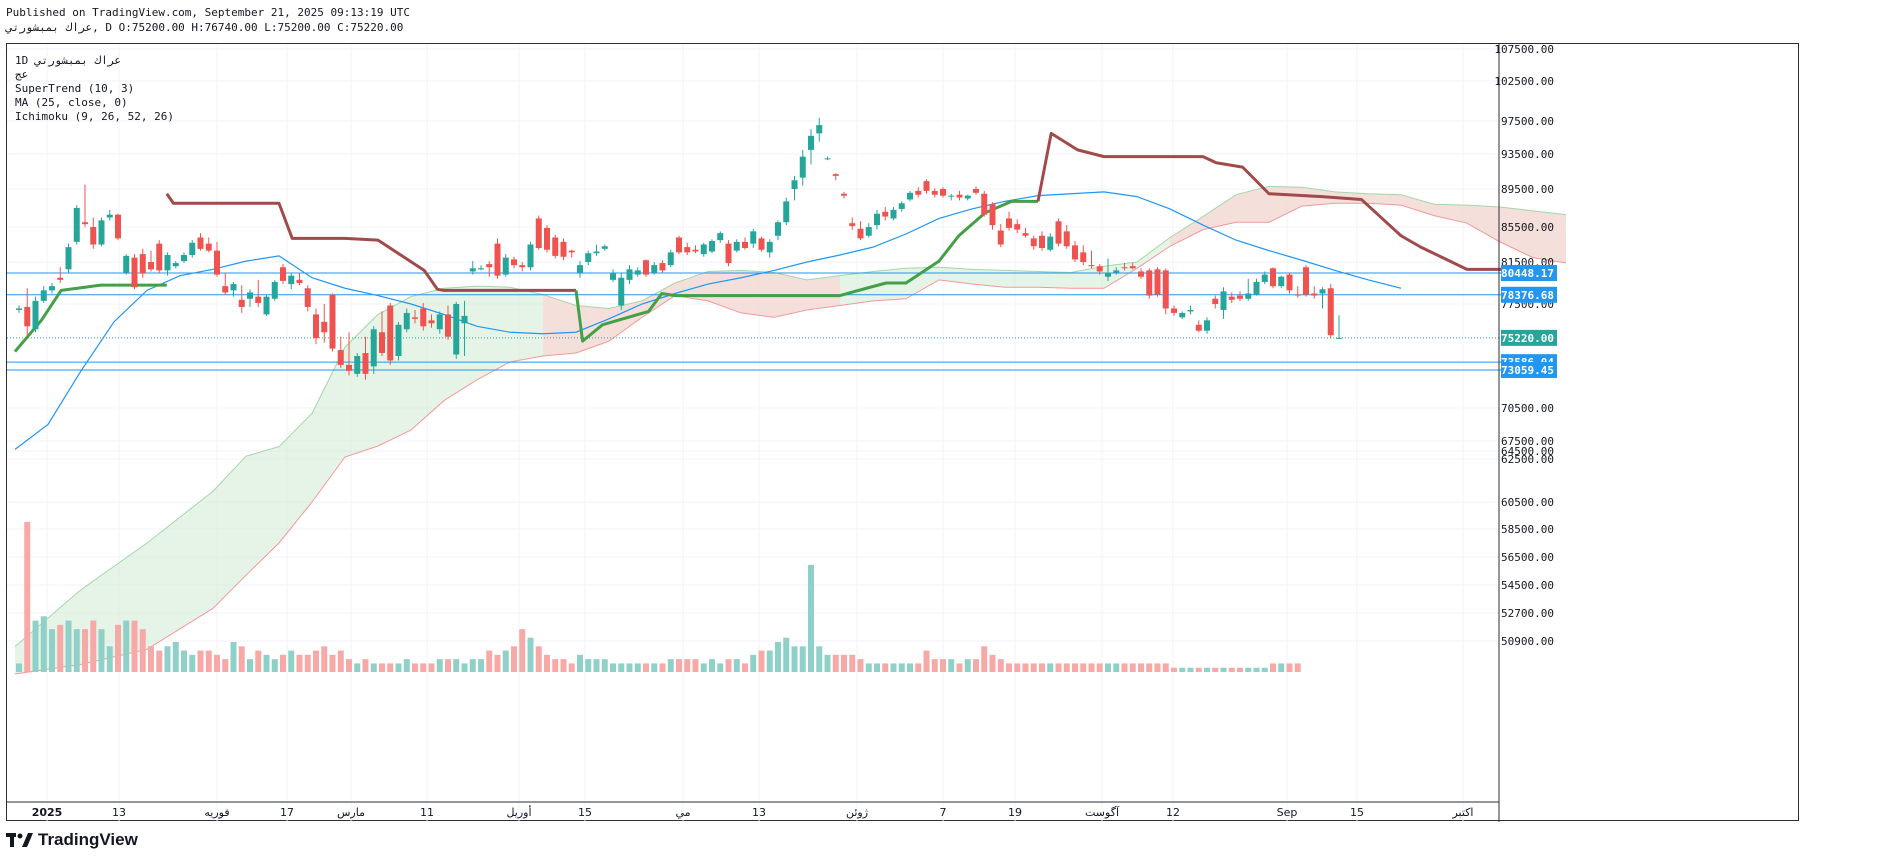  What do you see at coordinates (1527, 154) in the screenshot?
I see `y-tick-label-3: 93500.00` at bounding box center [1527, 154].